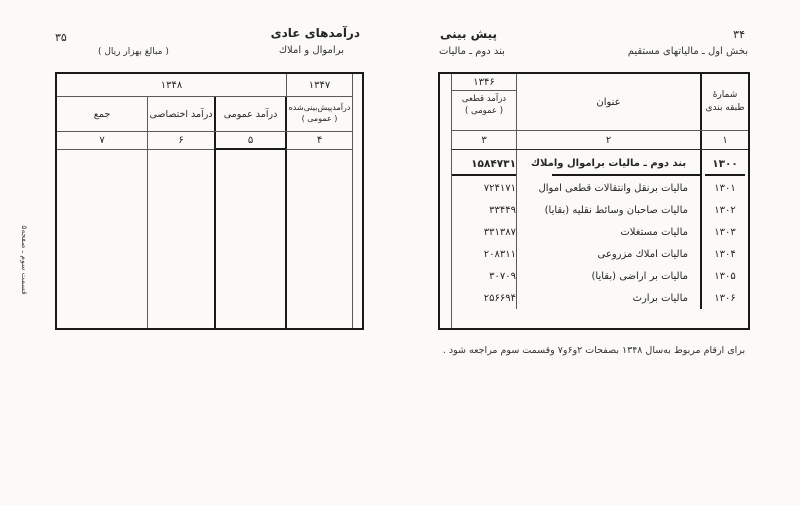 This screenshot has width=800, height=505. What do you see at coordinates (608, 232) in the screenshot?
I see `row-title: مالیات مستغلات` at bounding box center [608, 232].